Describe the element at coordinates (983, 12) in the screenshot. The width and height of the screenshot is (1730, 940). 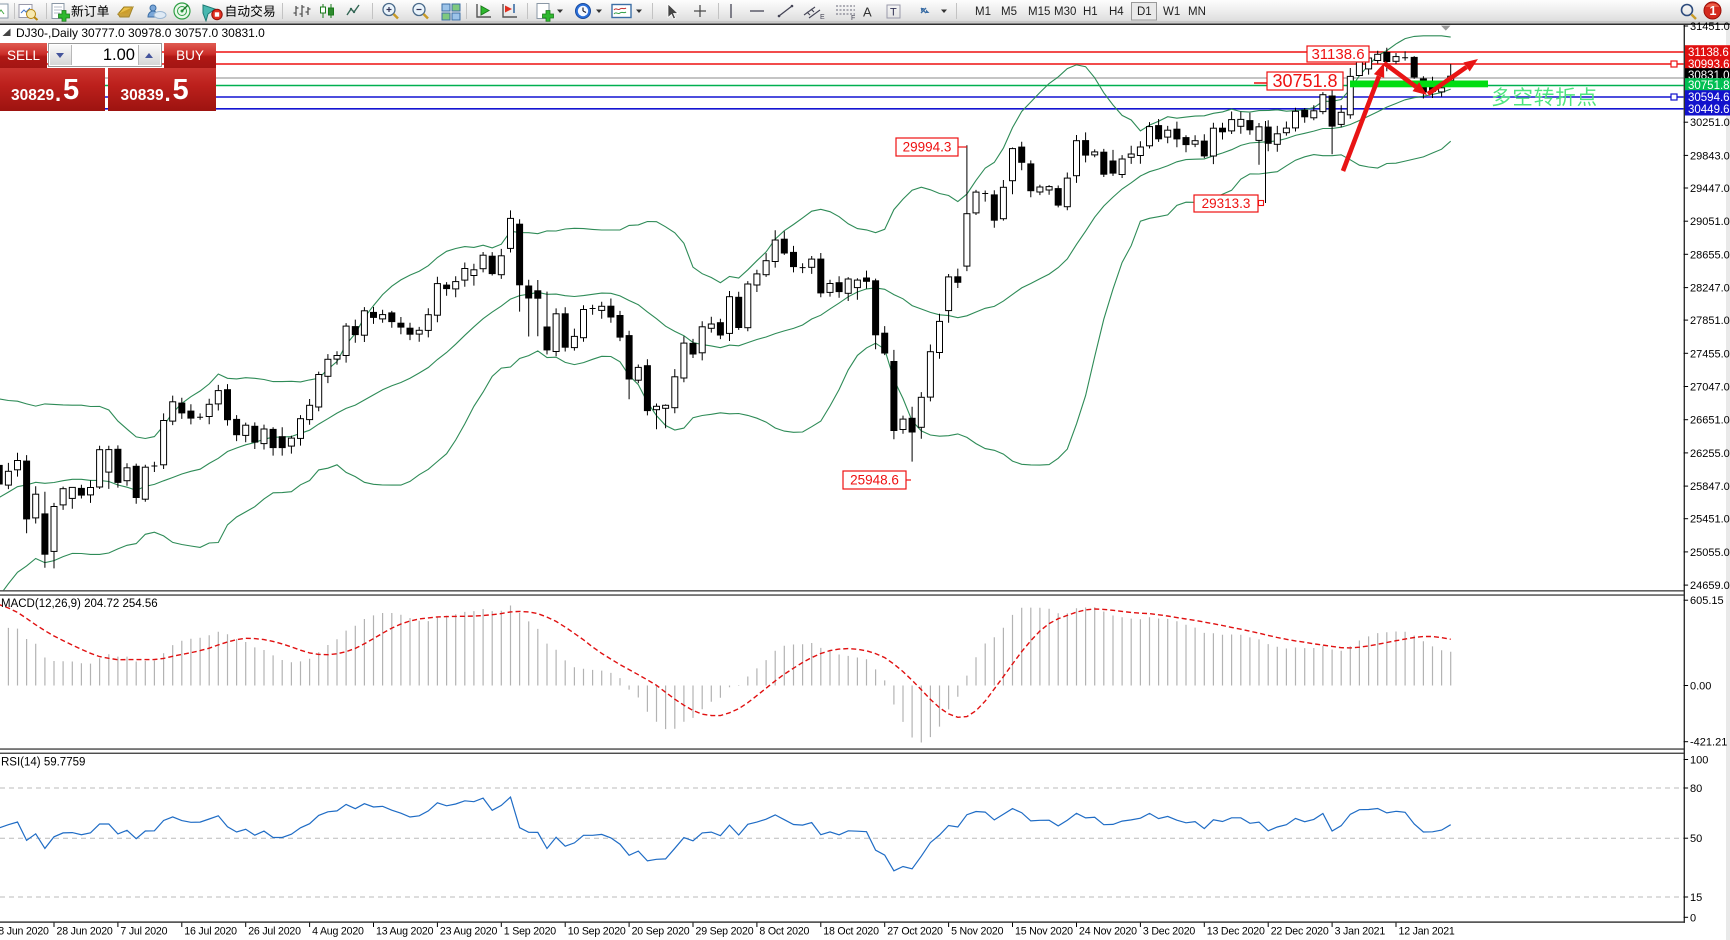
I see `svg-text: M1` at that location.